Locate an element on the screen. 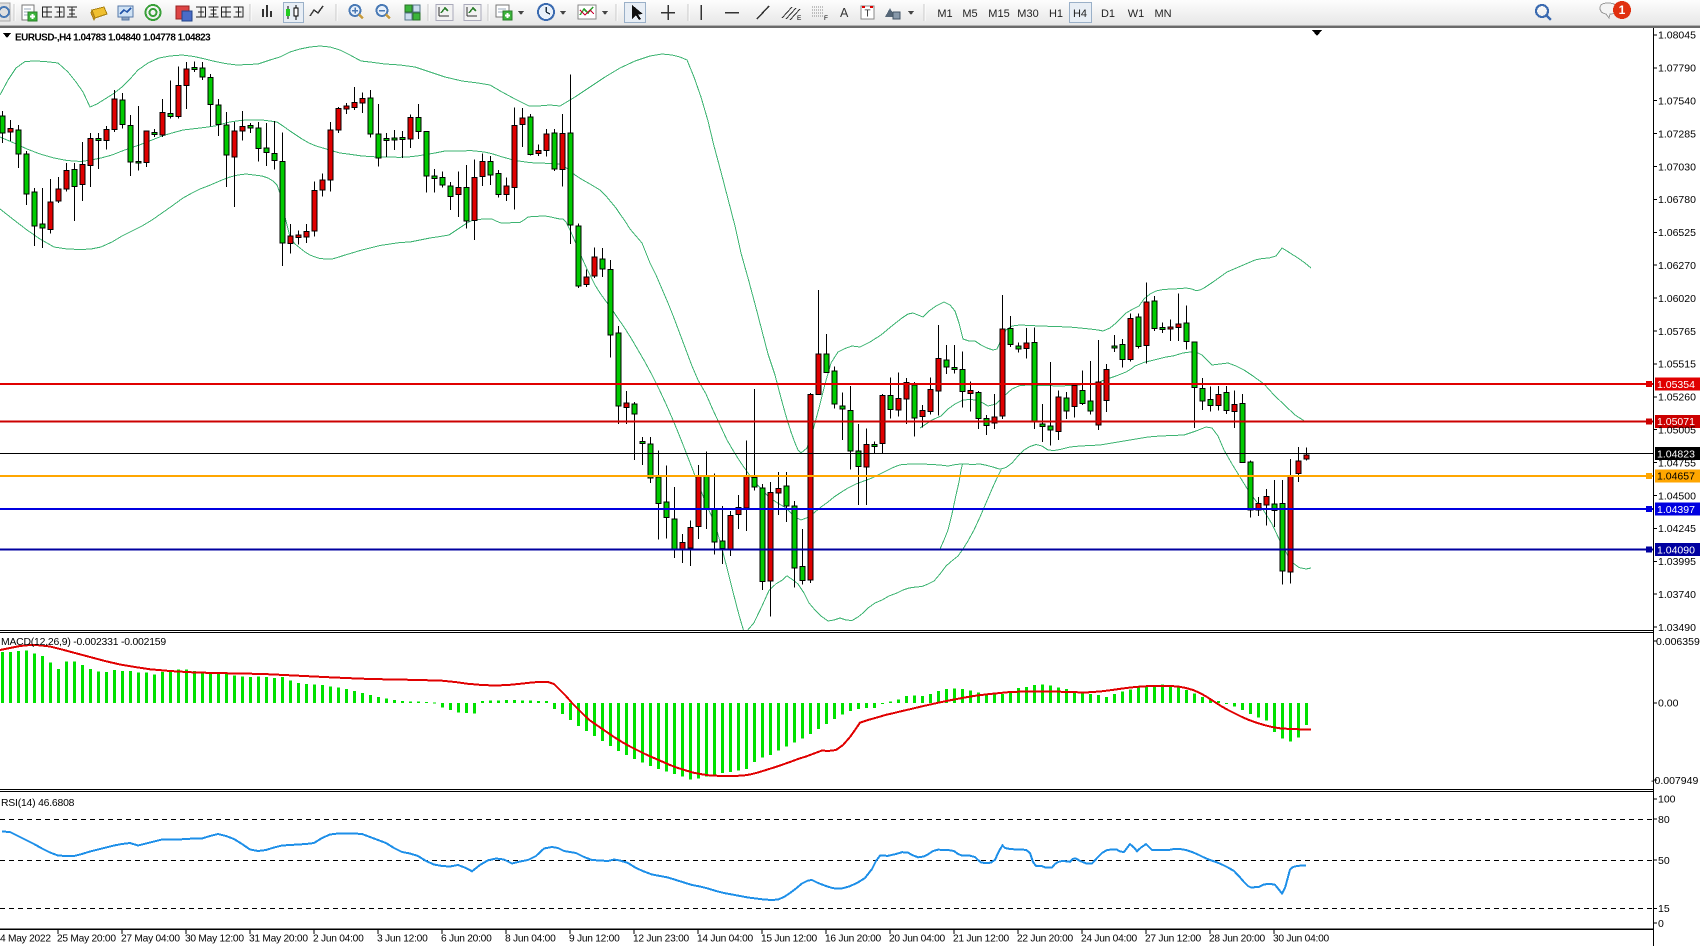  svg-text: 27 May 04:00 is located at coordinates (150, 939).